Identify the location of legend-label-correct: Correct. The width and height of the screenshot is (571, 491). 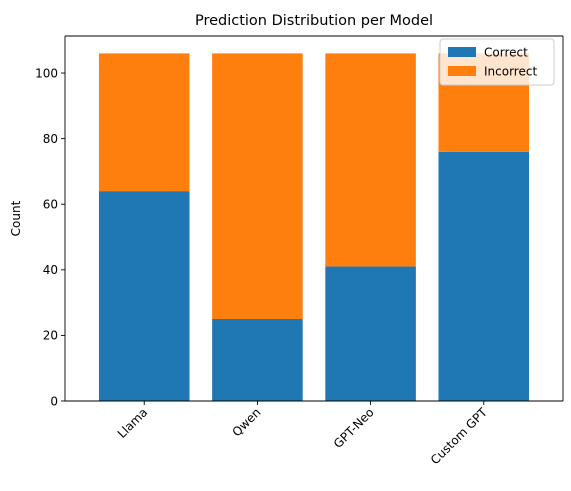
(506, 53).